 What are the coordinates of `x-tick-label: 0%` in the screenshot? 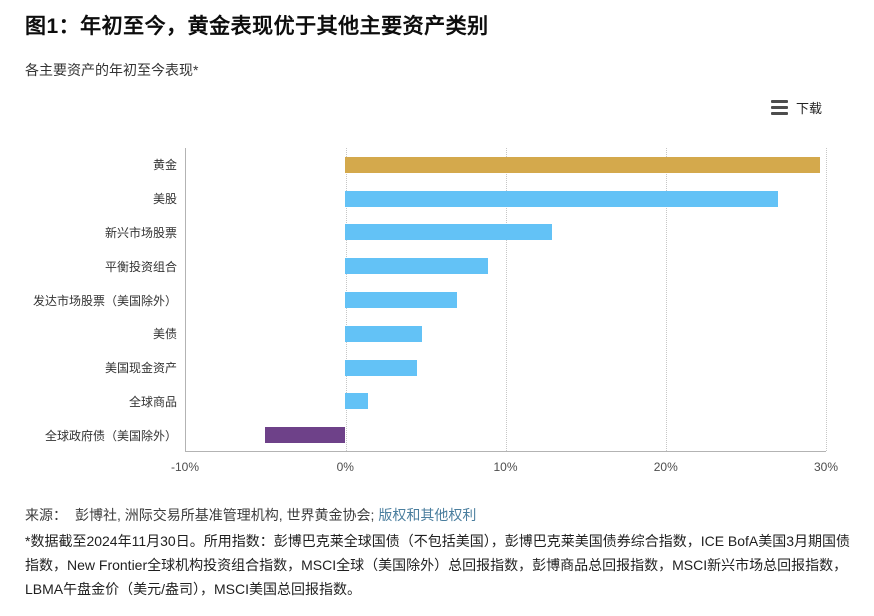 It's located at (345, 467).